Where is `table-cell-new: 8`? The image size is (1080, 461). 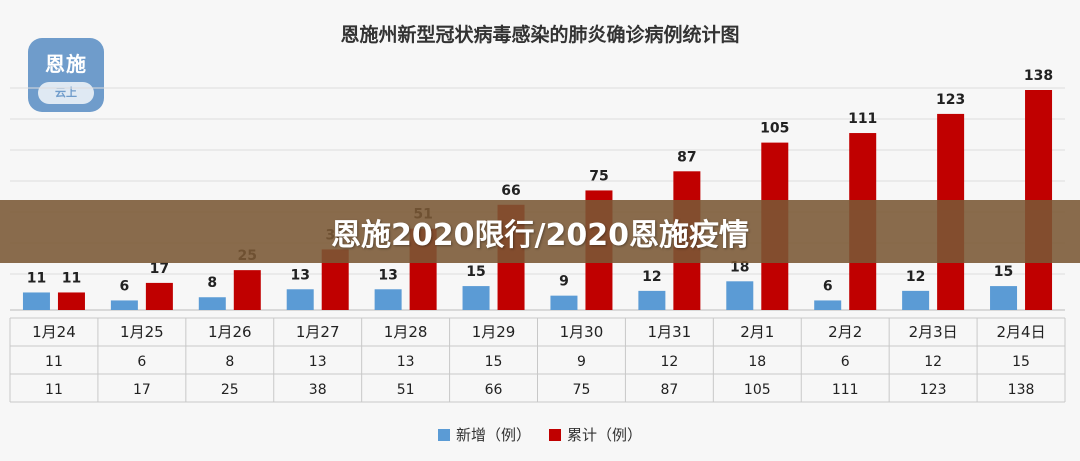 table-cell-new: 8 is located at coordinates (229, 362).